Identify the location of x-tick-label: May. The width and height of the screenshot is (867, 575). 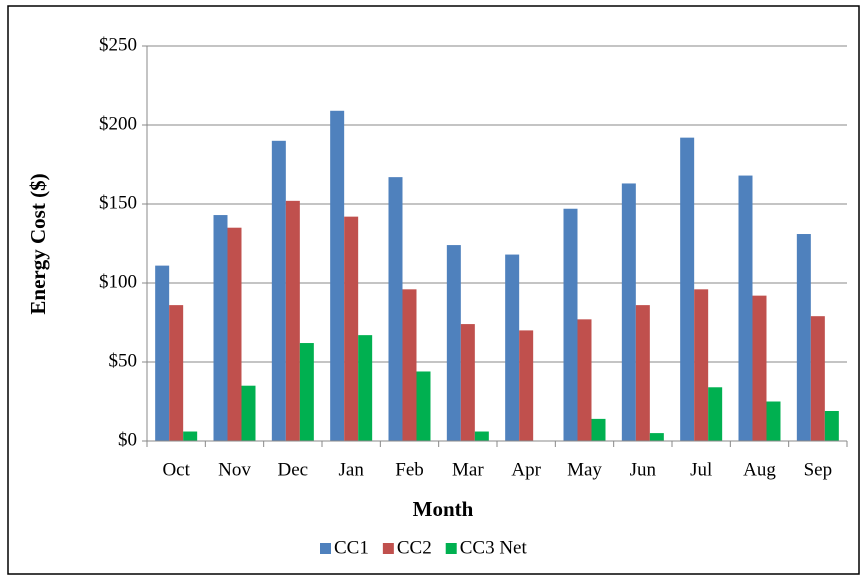
(584, 469).